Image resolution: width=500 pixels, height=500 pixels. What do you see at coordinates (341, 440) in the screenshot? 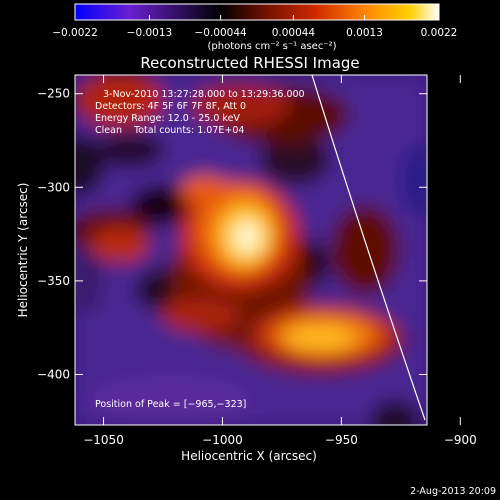
I see `x-tick-label: −950` at bounding box center [341, 440].